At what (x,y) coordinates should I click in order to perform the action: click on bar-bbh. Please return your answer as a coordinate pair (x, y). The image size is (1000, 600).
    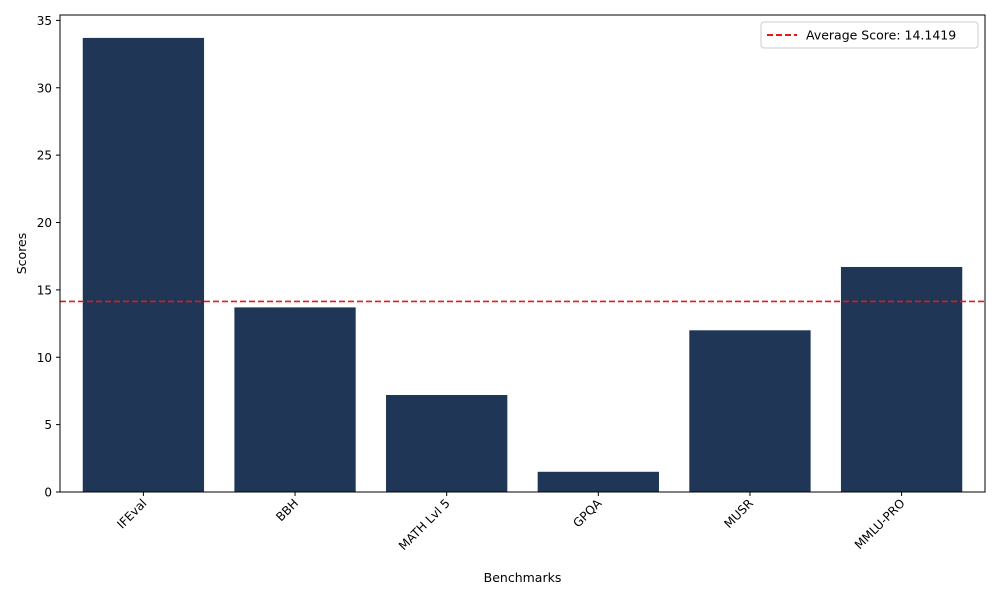
    Looking at the image, I should click on (295, 399).